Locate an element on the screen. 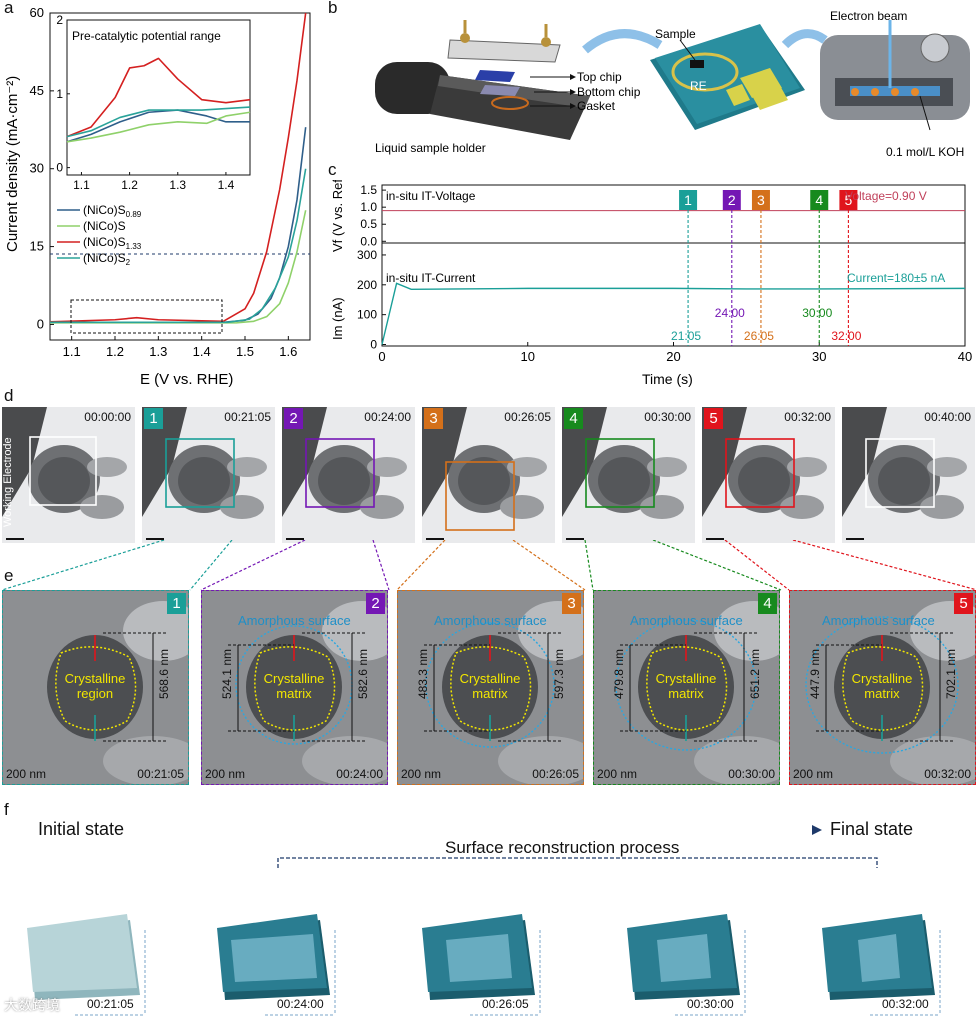 The width and height of the screenshot is (976, 1018). arrow-to-cell is located at coordinates (804, 39).